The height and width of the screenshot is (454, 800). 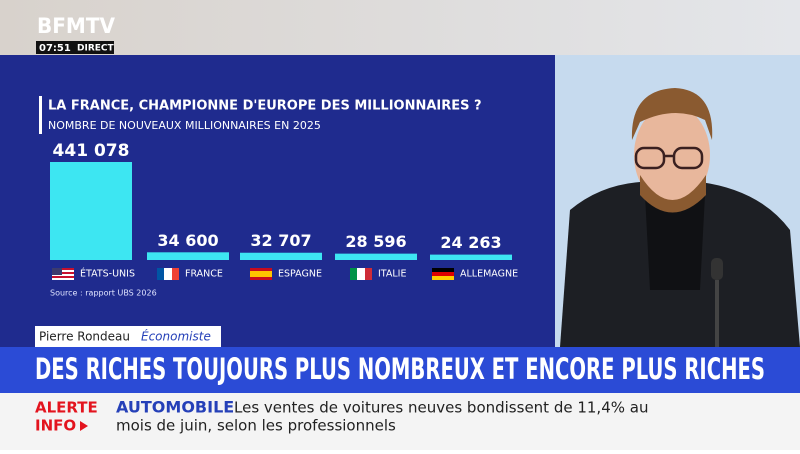 I want to click on category-label: ÉTATS-UNIS, so click(x=107, y=274).